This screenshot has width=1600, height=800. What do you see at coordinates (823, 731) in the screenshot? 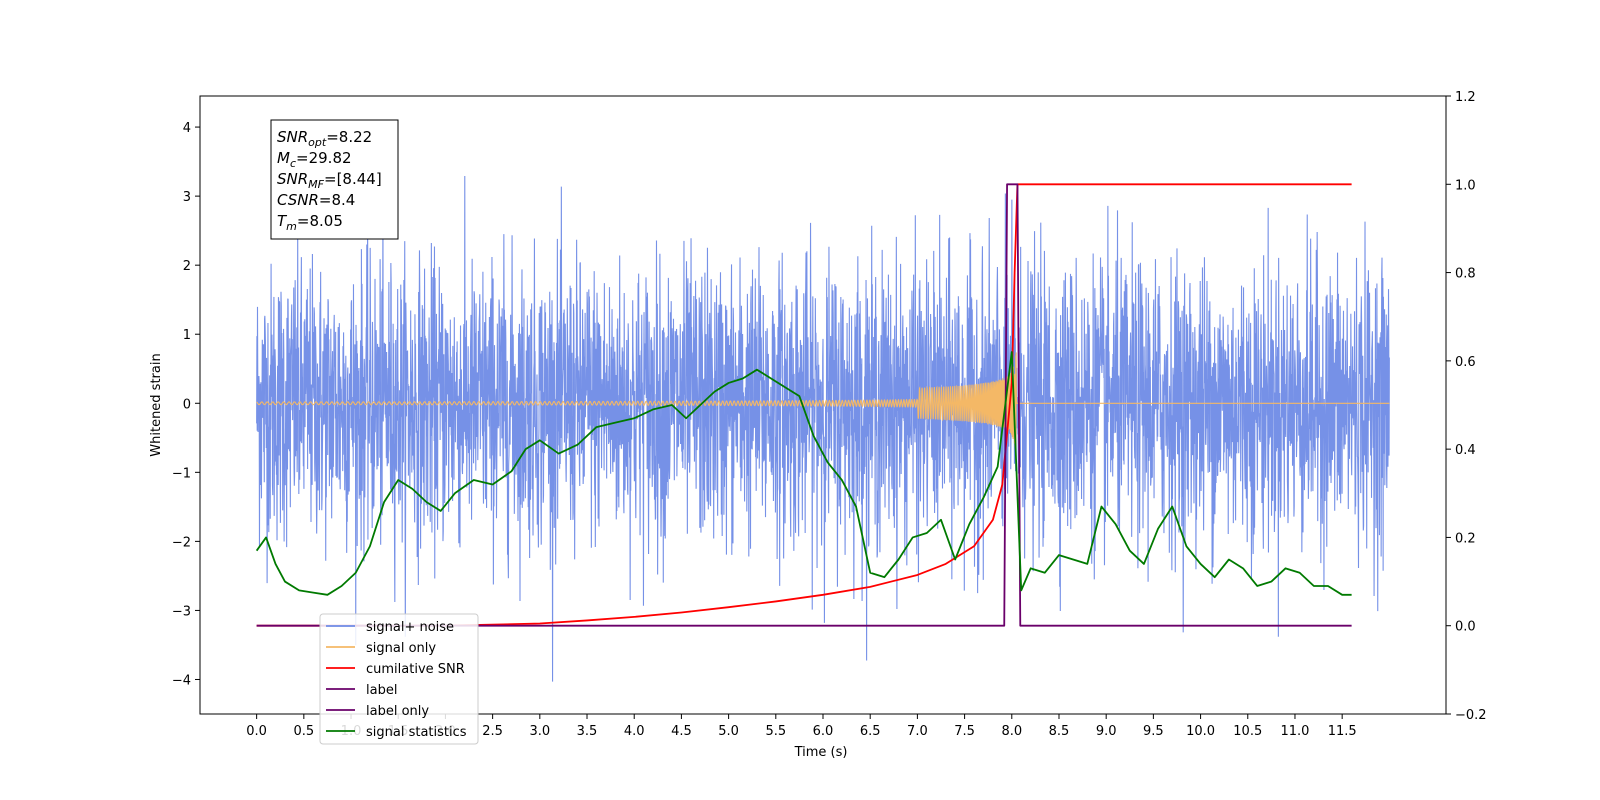
I see `x-tick-label: 6.0` at bounding box center [823, 731].